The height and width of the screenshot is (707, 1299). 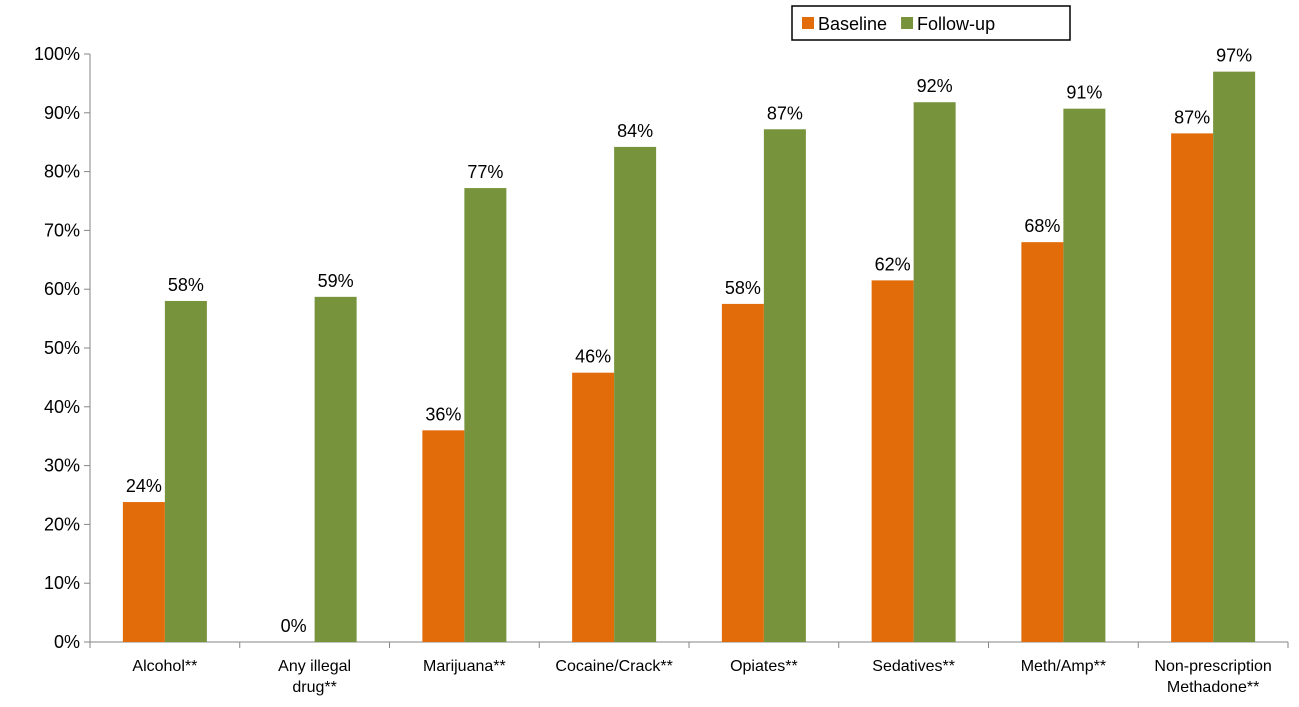 I want to click on y-tick-label: 80%, so click(x=62, y=172).